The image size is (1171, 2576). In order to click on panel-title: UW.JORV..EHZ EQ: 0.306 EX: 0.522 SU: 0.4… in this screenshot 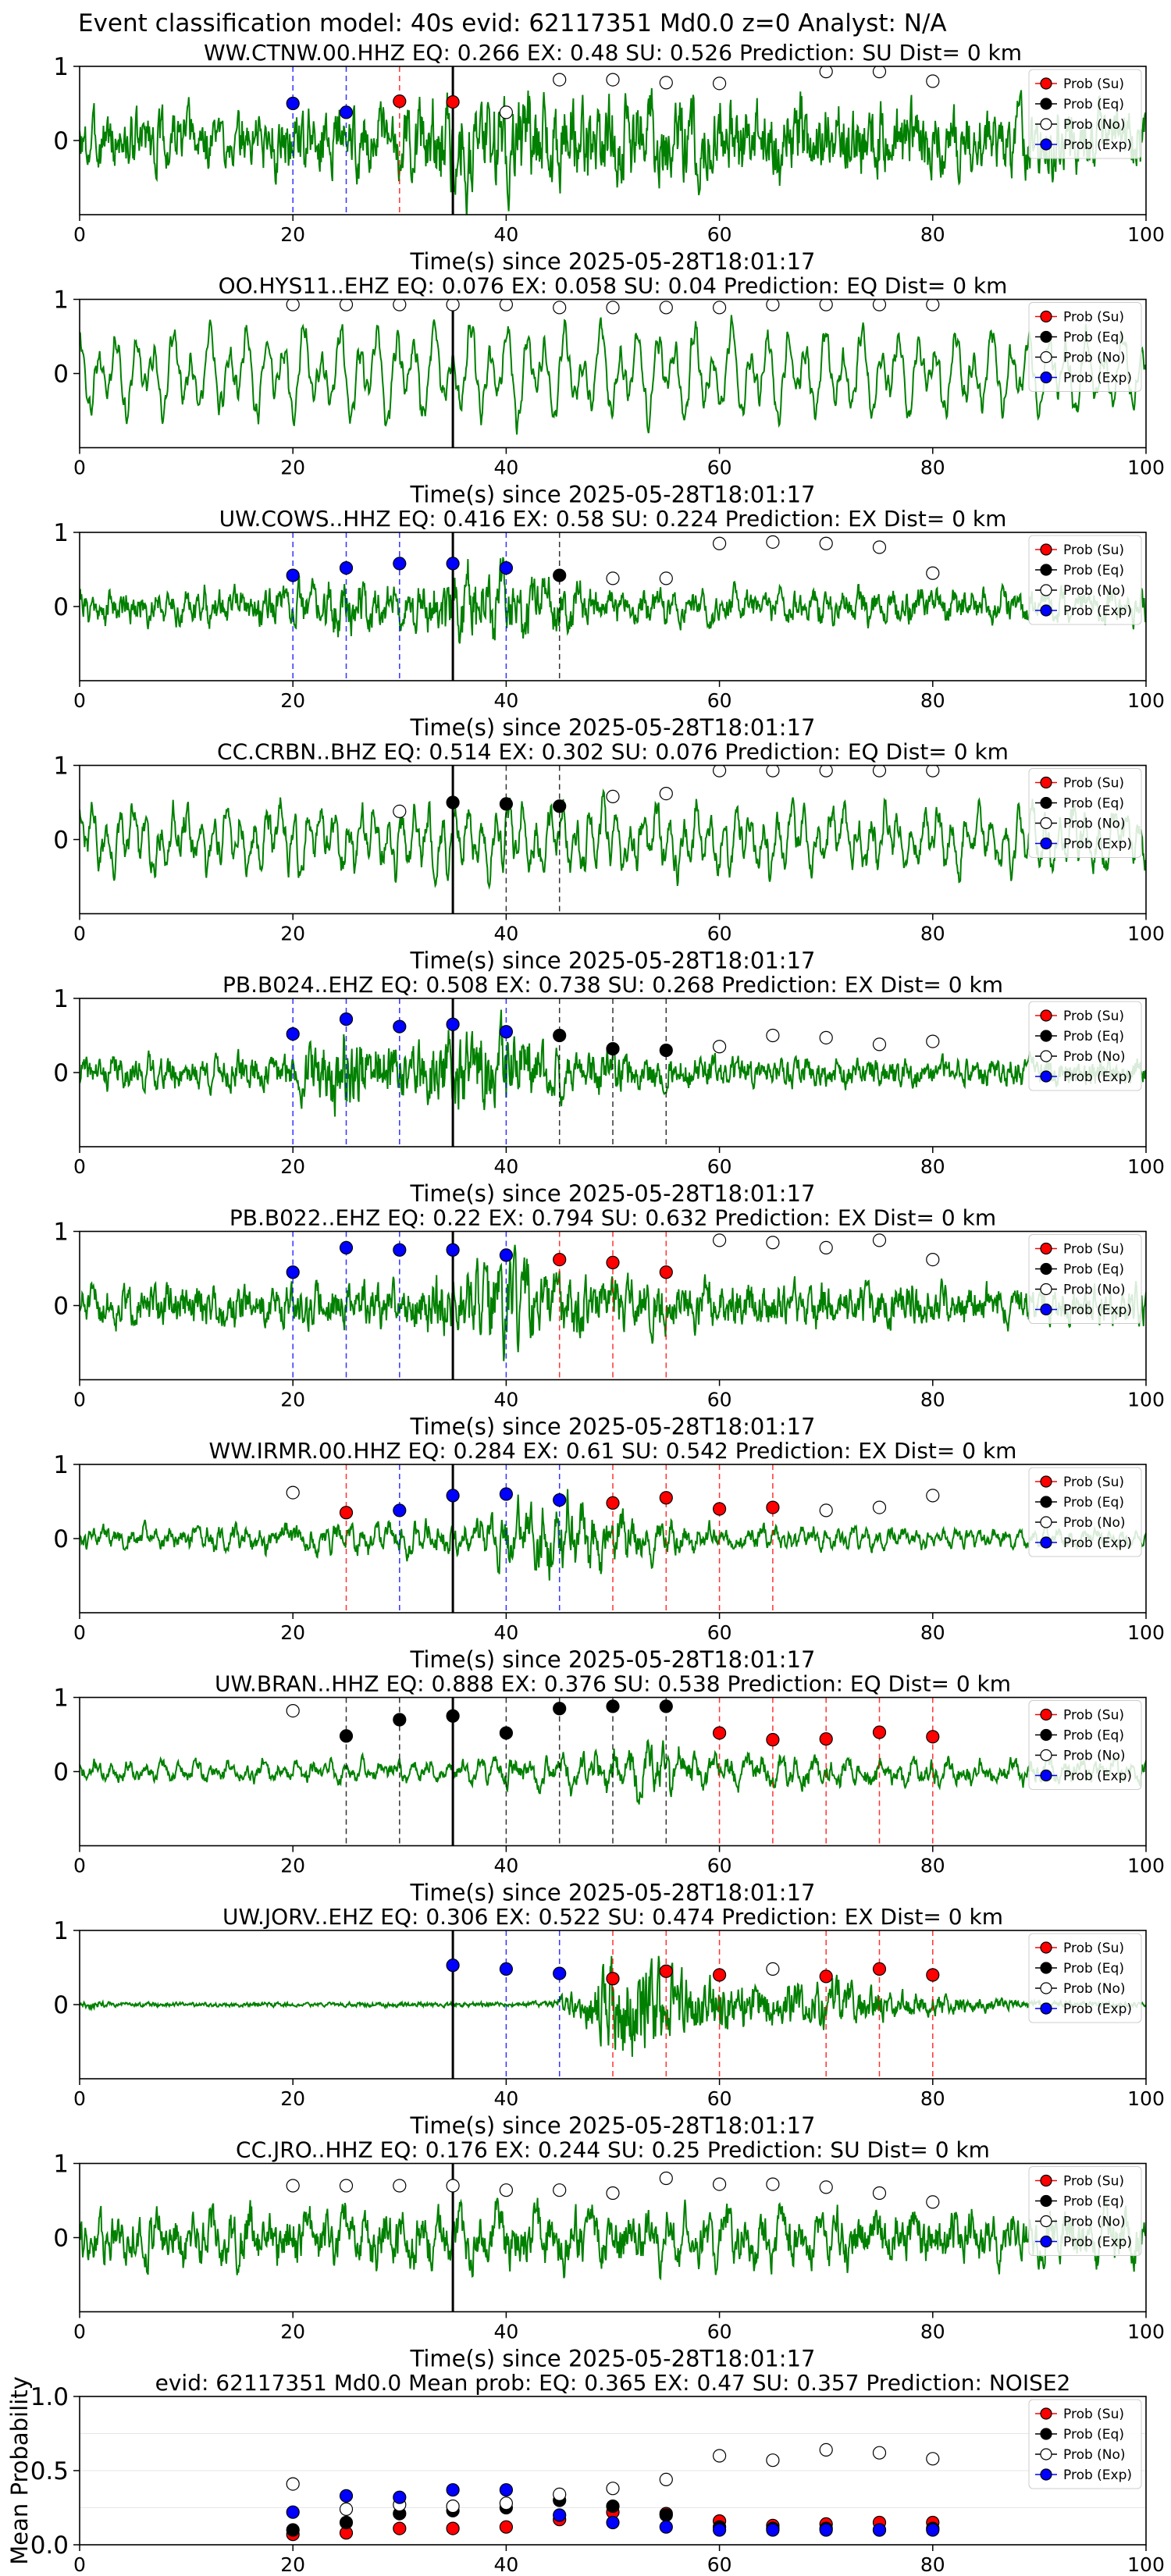, I will do `click(612, 1917)`.